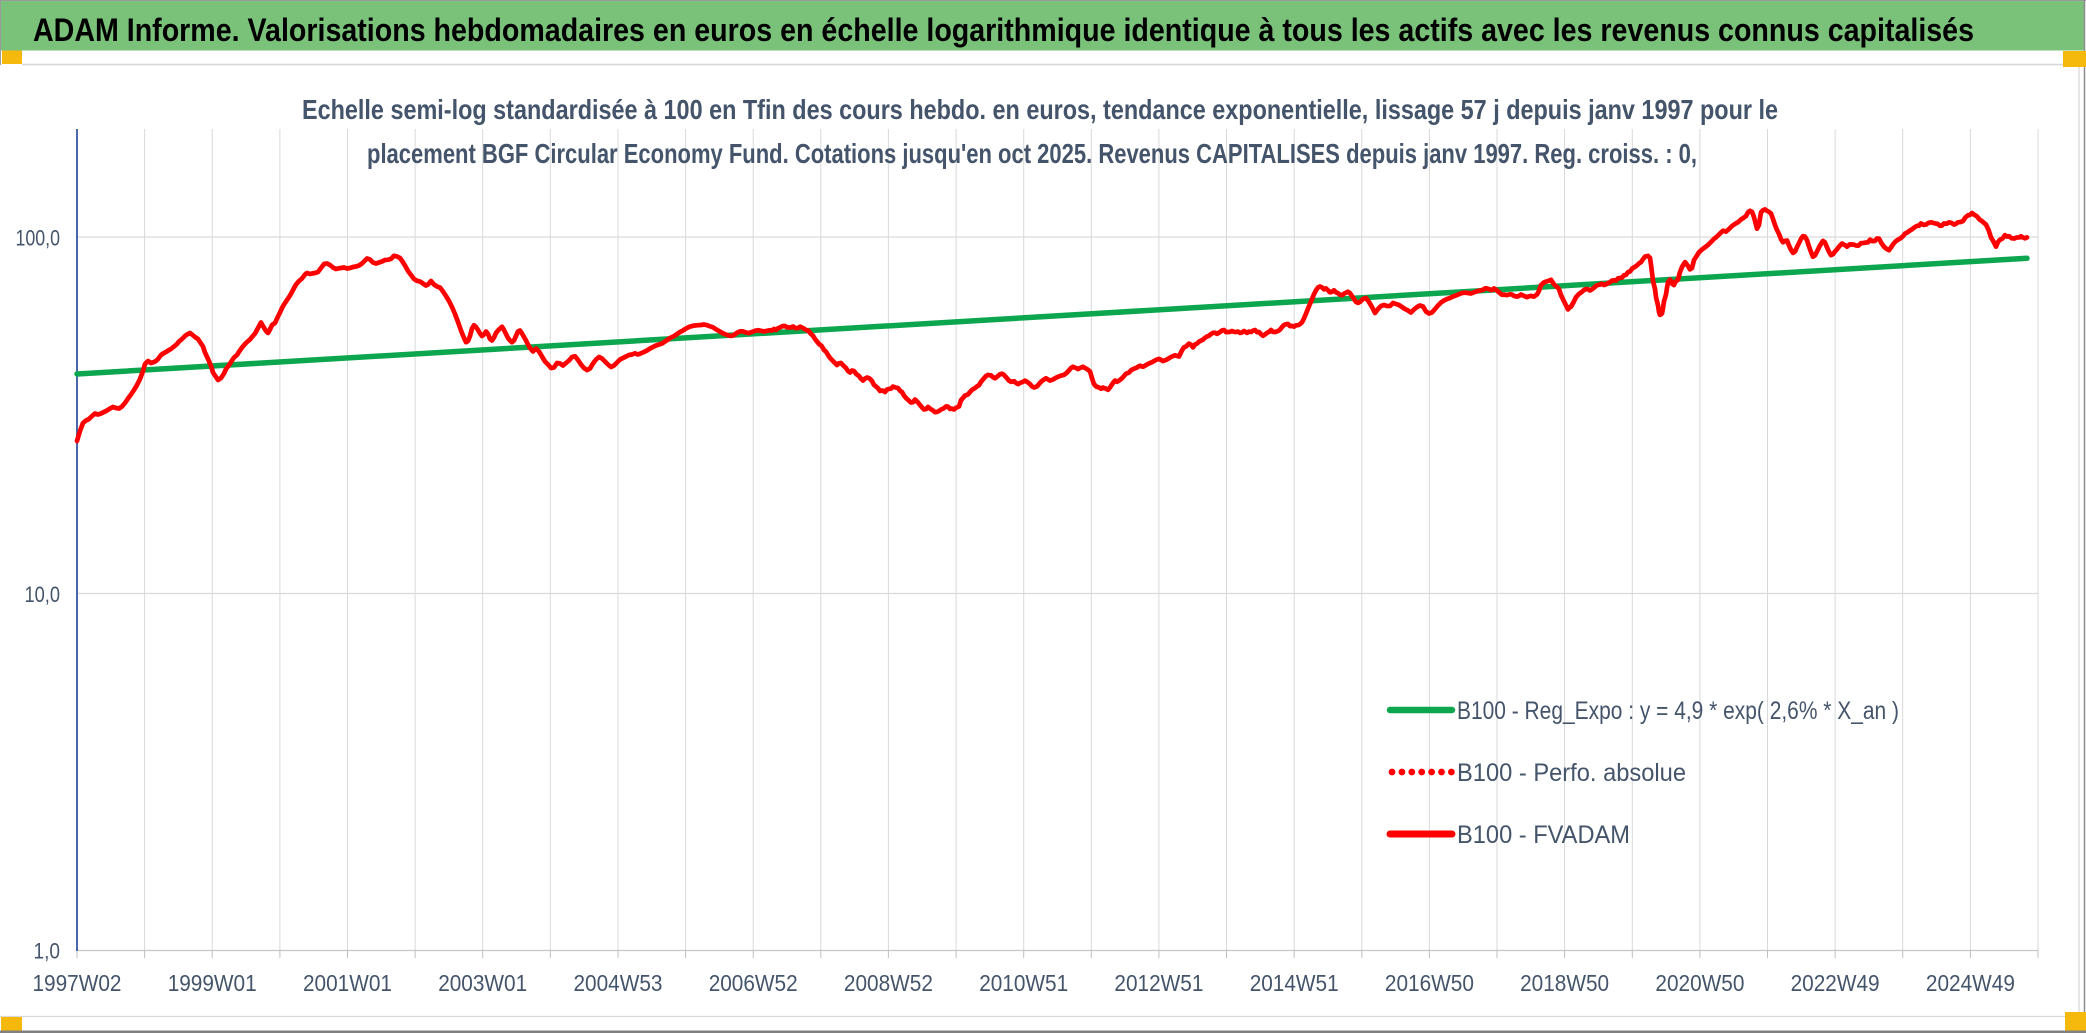 The image size is (2086, 1033). Describe the element at coordinates (212, 983) in the screenshot. I see `svg-text: 1999W01` at that location.